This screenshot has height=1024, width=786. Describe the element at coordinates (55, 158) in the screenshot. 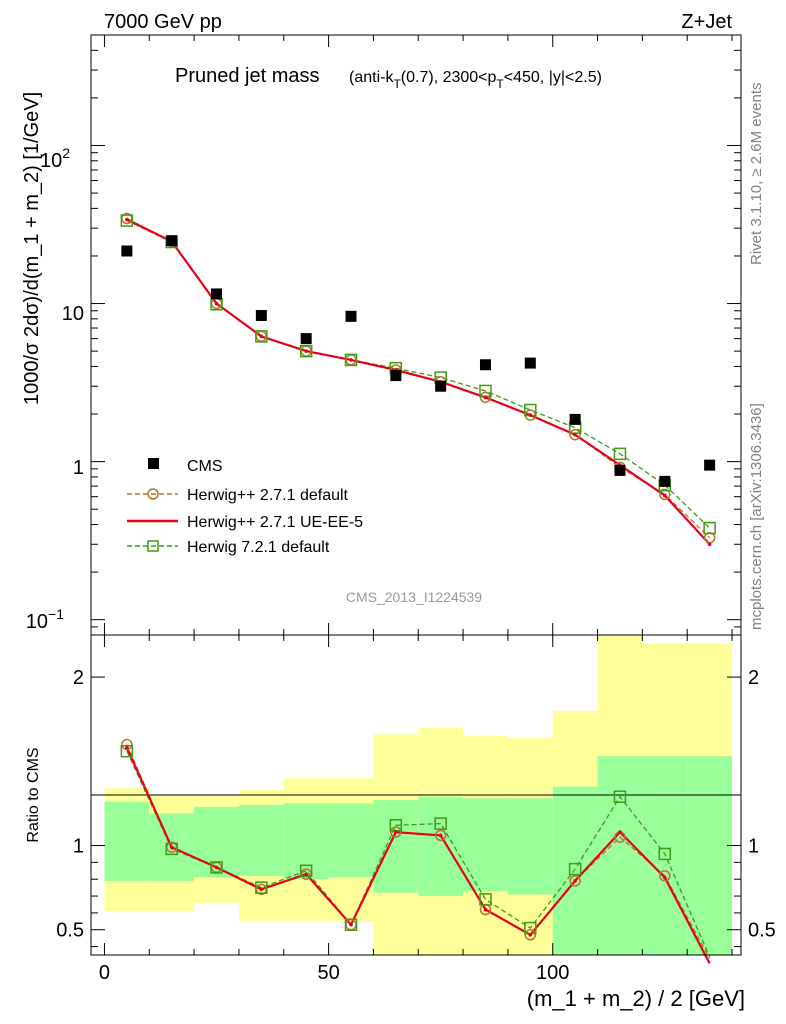

I see `ytick-label-100: 10²` at that location.